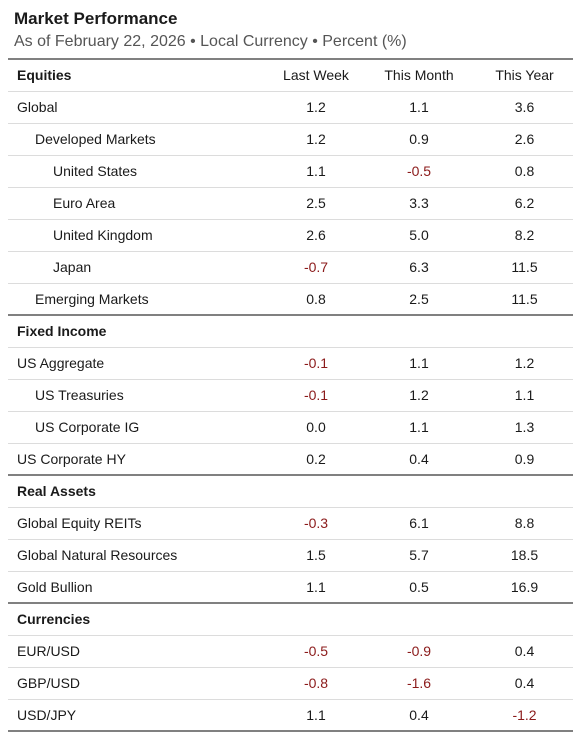 This screenshot has width=587, height=748. I want to click on section-title: Real Assets, so click(139, 491).